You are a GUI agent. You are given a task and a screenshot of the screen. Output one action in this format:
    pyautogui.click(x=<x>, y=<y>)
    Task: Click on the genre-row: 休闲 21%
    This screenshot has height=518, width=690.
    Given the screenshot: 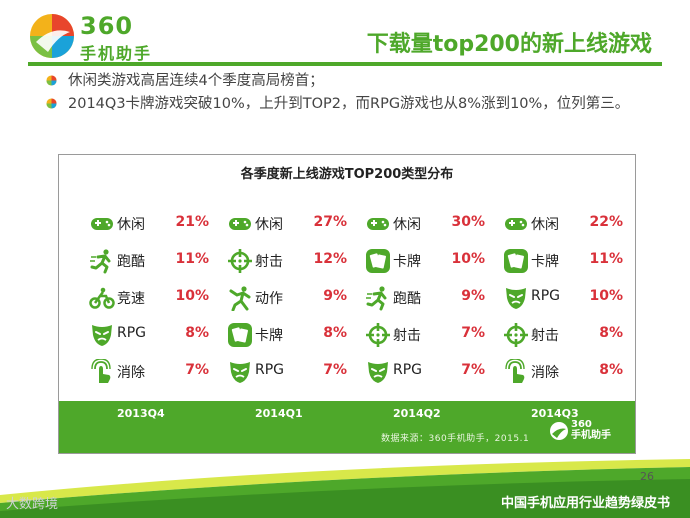 What is the action you would take?
    pyautogui.click(x=154, y=225)
    